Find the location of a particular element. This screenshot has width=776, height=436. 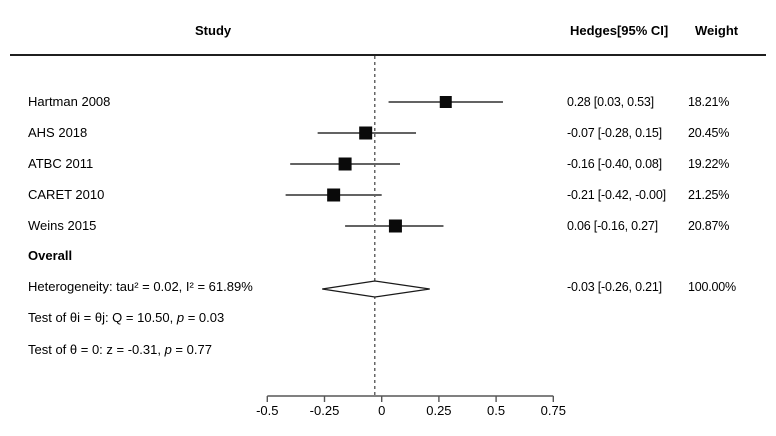

x-axis-tick-label: -0.25 is located at coordinates (325, 410).